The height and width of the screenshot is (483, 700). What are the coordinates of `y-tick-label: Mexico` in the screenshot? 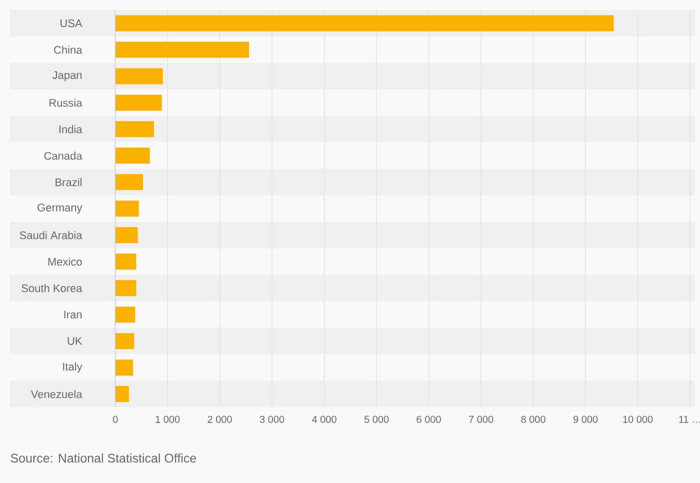 It's located at (65, 262).